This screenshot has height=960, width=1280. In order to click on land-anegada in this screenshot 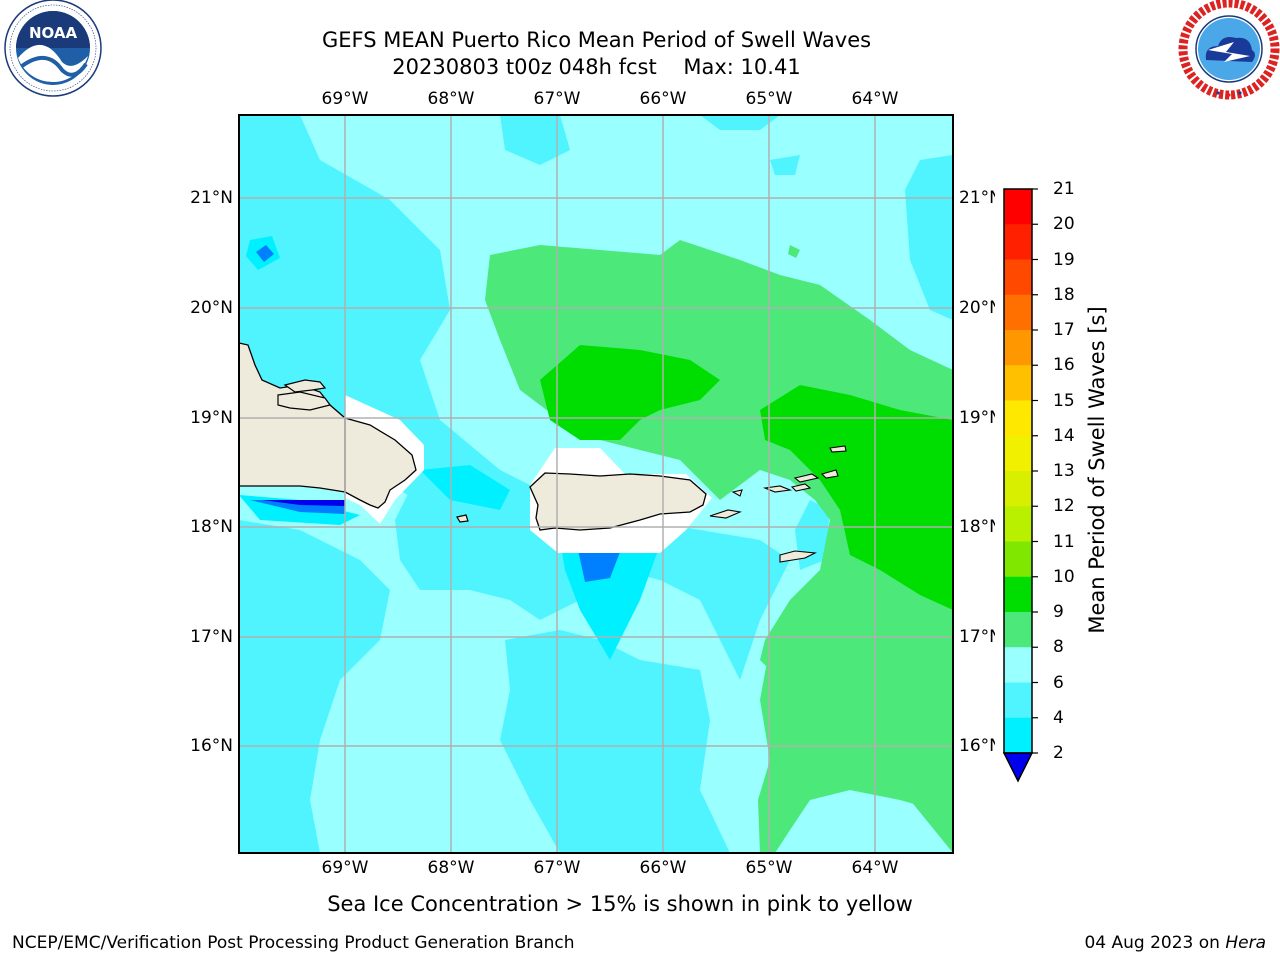, I will do `click(838, 449)`.